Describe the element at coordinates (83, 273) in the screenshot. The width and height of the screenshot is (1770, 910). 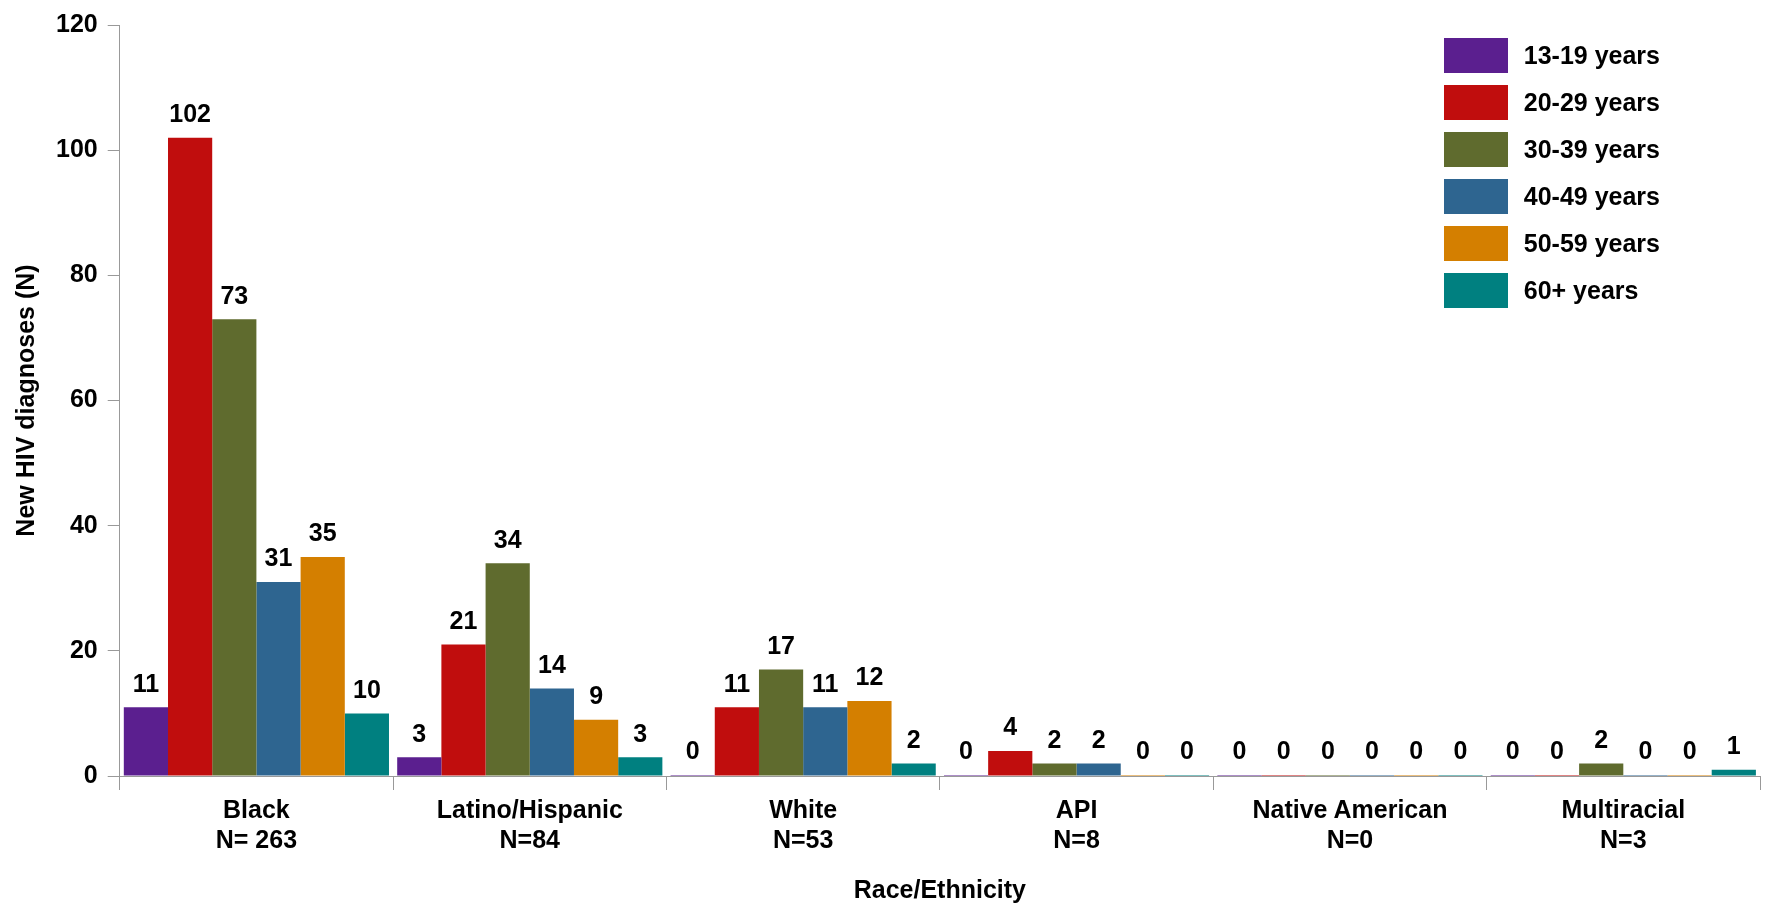
I see `y-tick-label: 80` at that location.